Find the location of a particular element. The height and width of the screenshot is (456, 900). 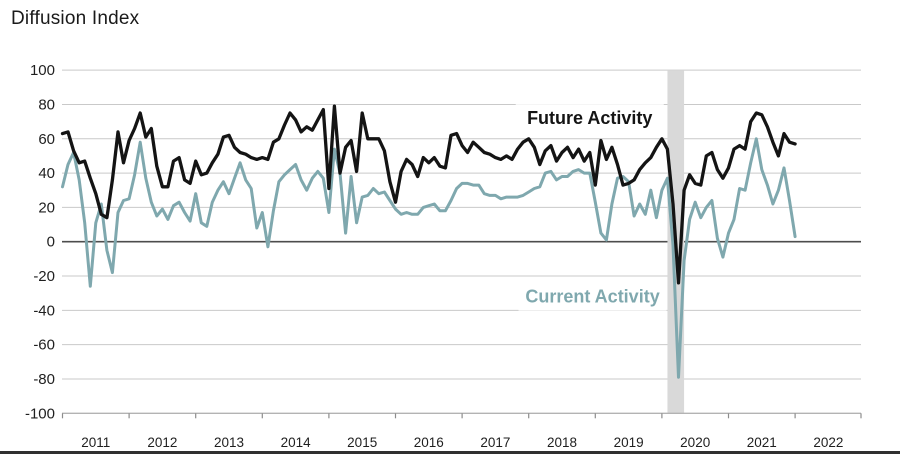

x-year-label: 2019 is located at coordinates (629, 442).